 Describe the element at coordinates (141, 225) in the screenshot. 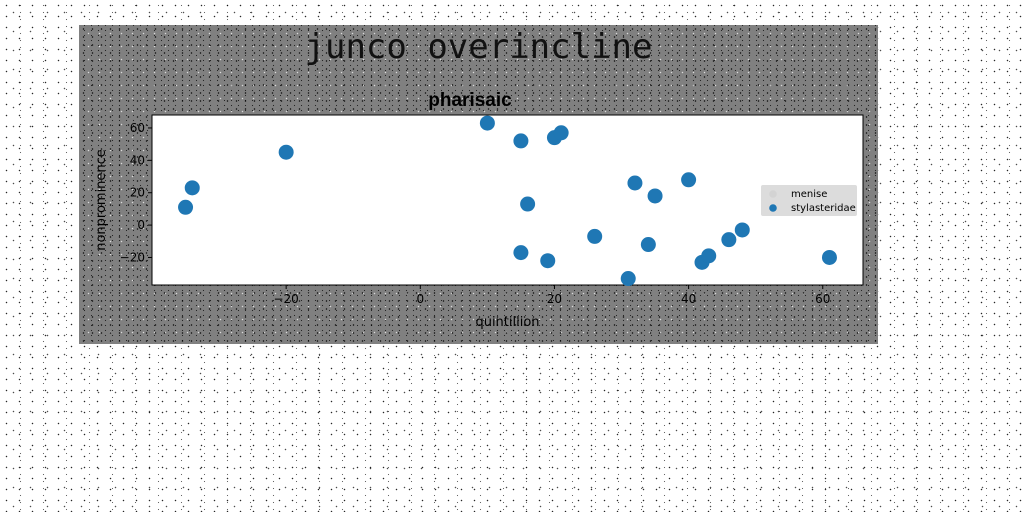

I see `y-tick-label: 0` at that location.